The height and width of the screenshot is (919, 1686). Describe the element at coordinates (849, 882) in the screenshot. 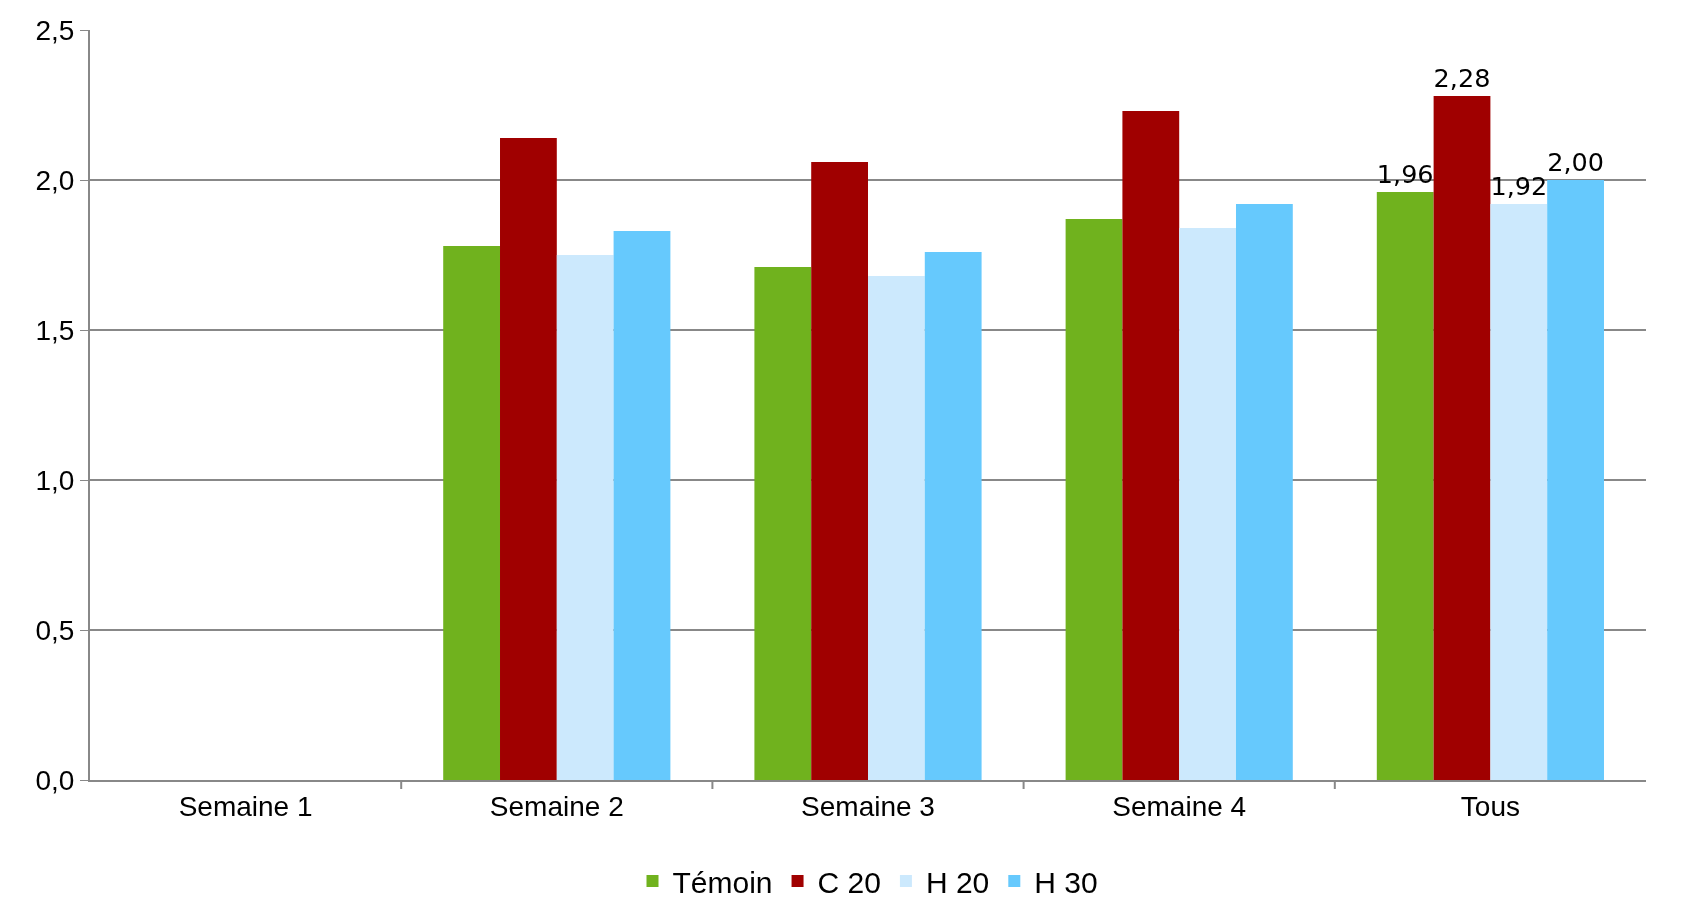

I see `legend-label: C 20` at that location.